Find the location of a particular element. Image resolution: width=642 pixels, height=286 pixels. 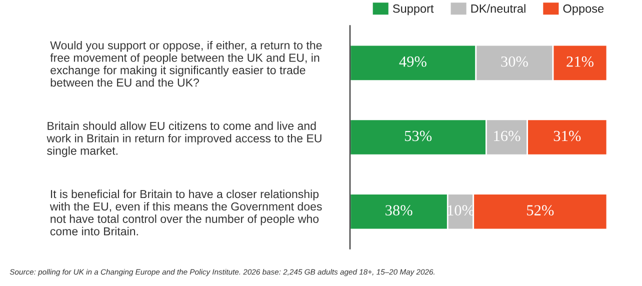

data-label: 52% is located at coordinates (540, 210).